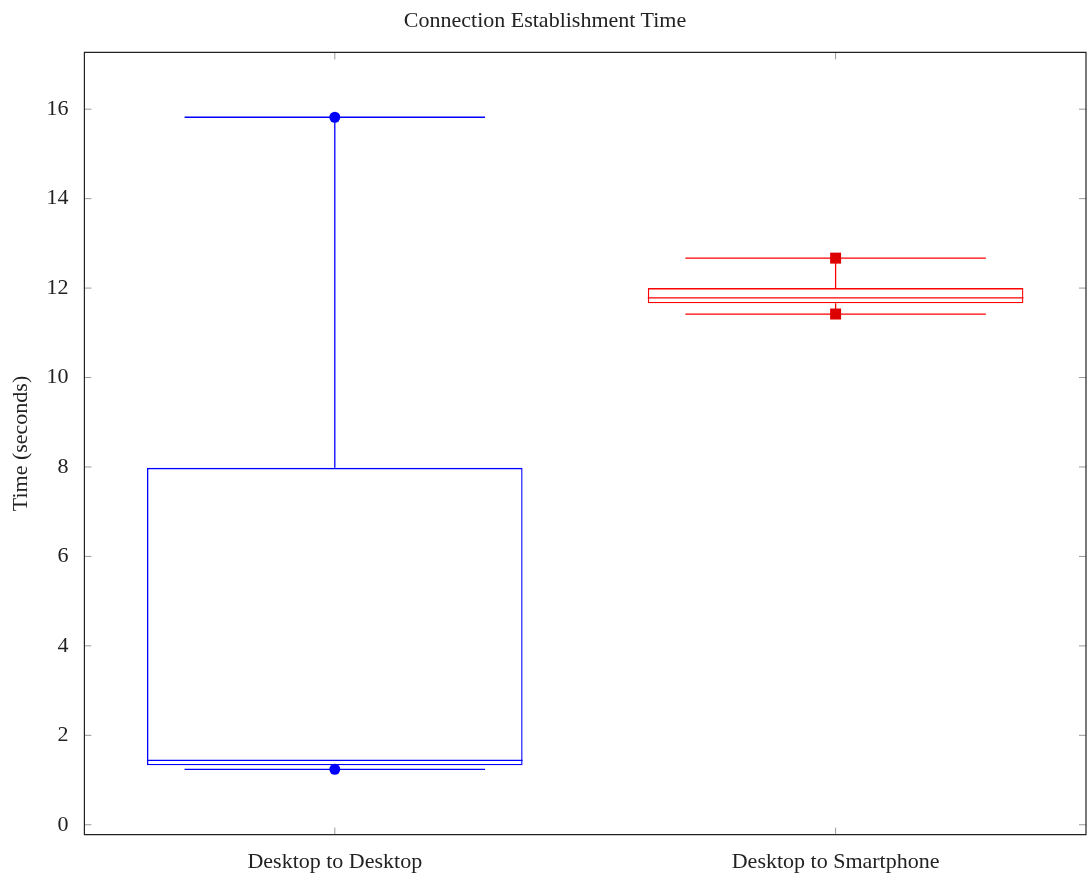 Image resolution: width=1090 pixels, height=885 pixels. I want to click on y-tick-label: 4, so click(63, 644).